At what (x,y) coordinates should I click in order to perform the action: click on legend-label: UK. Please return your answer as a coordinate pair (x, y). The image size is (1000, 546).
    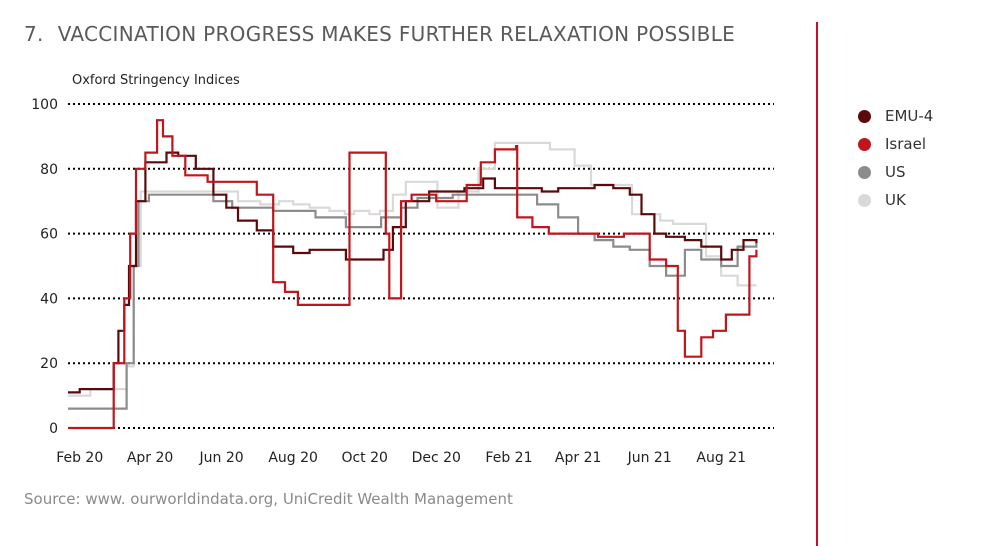
    Looking at the image, I should click on (895, 200).